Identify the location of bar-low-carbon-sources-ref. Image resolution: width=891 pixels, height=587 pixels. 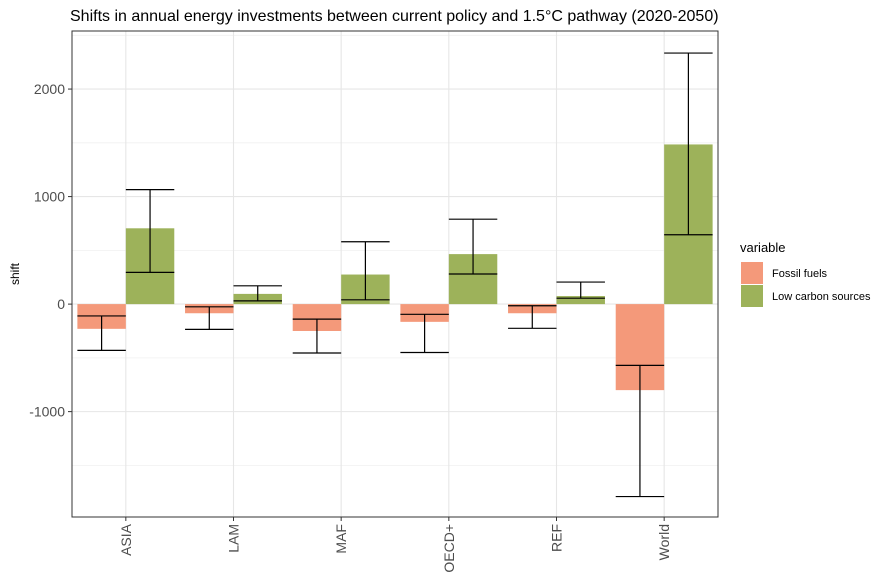
(580, 300).